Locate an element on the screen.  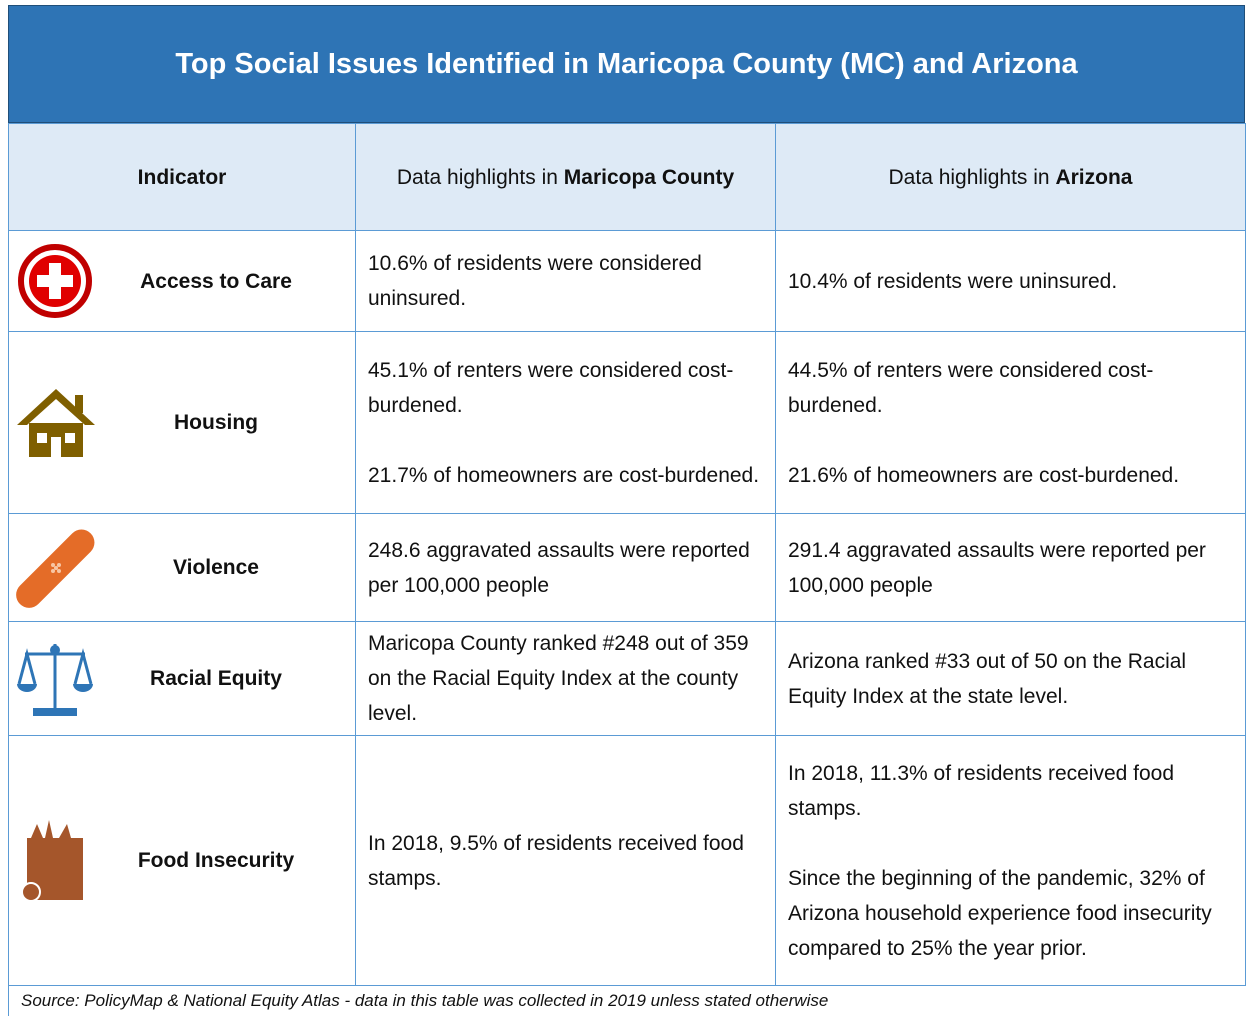
indicator-cell: Access to Care is located at coordinates (182, 281).